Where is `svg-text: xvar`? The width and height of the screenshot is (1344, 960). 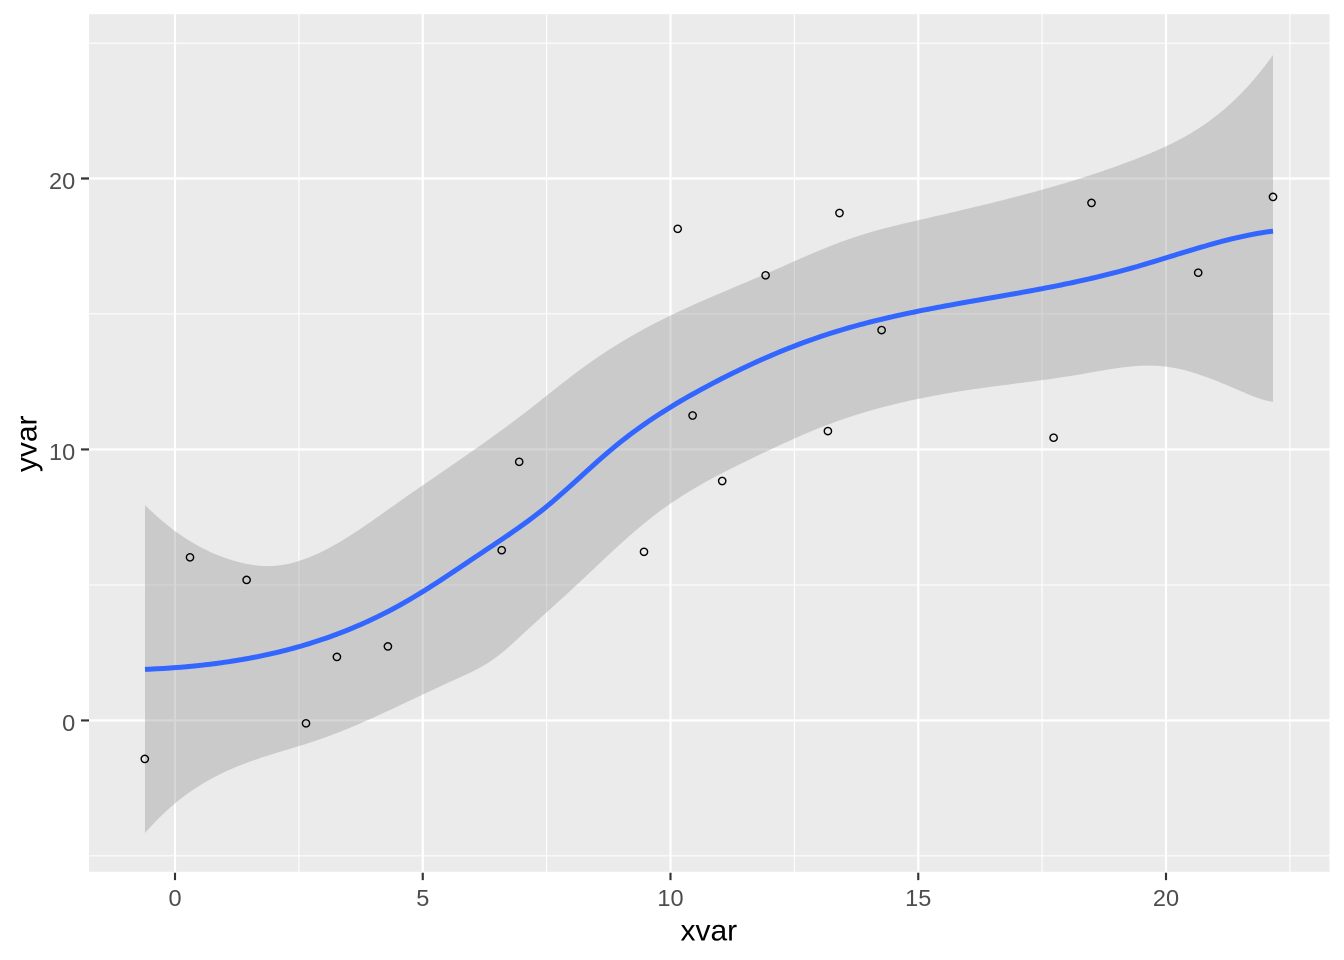
svg-text: xvar is located at coordinates (708, 930).